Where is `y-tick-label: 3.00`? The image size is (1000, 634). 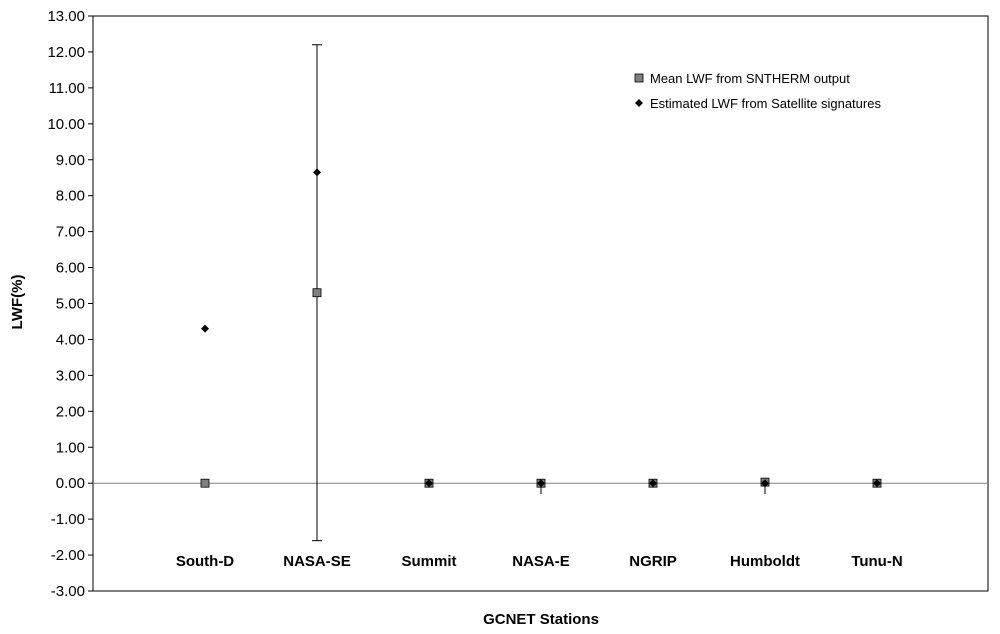
y-tick-label: 3.00 is located at coordinates (70, 375).